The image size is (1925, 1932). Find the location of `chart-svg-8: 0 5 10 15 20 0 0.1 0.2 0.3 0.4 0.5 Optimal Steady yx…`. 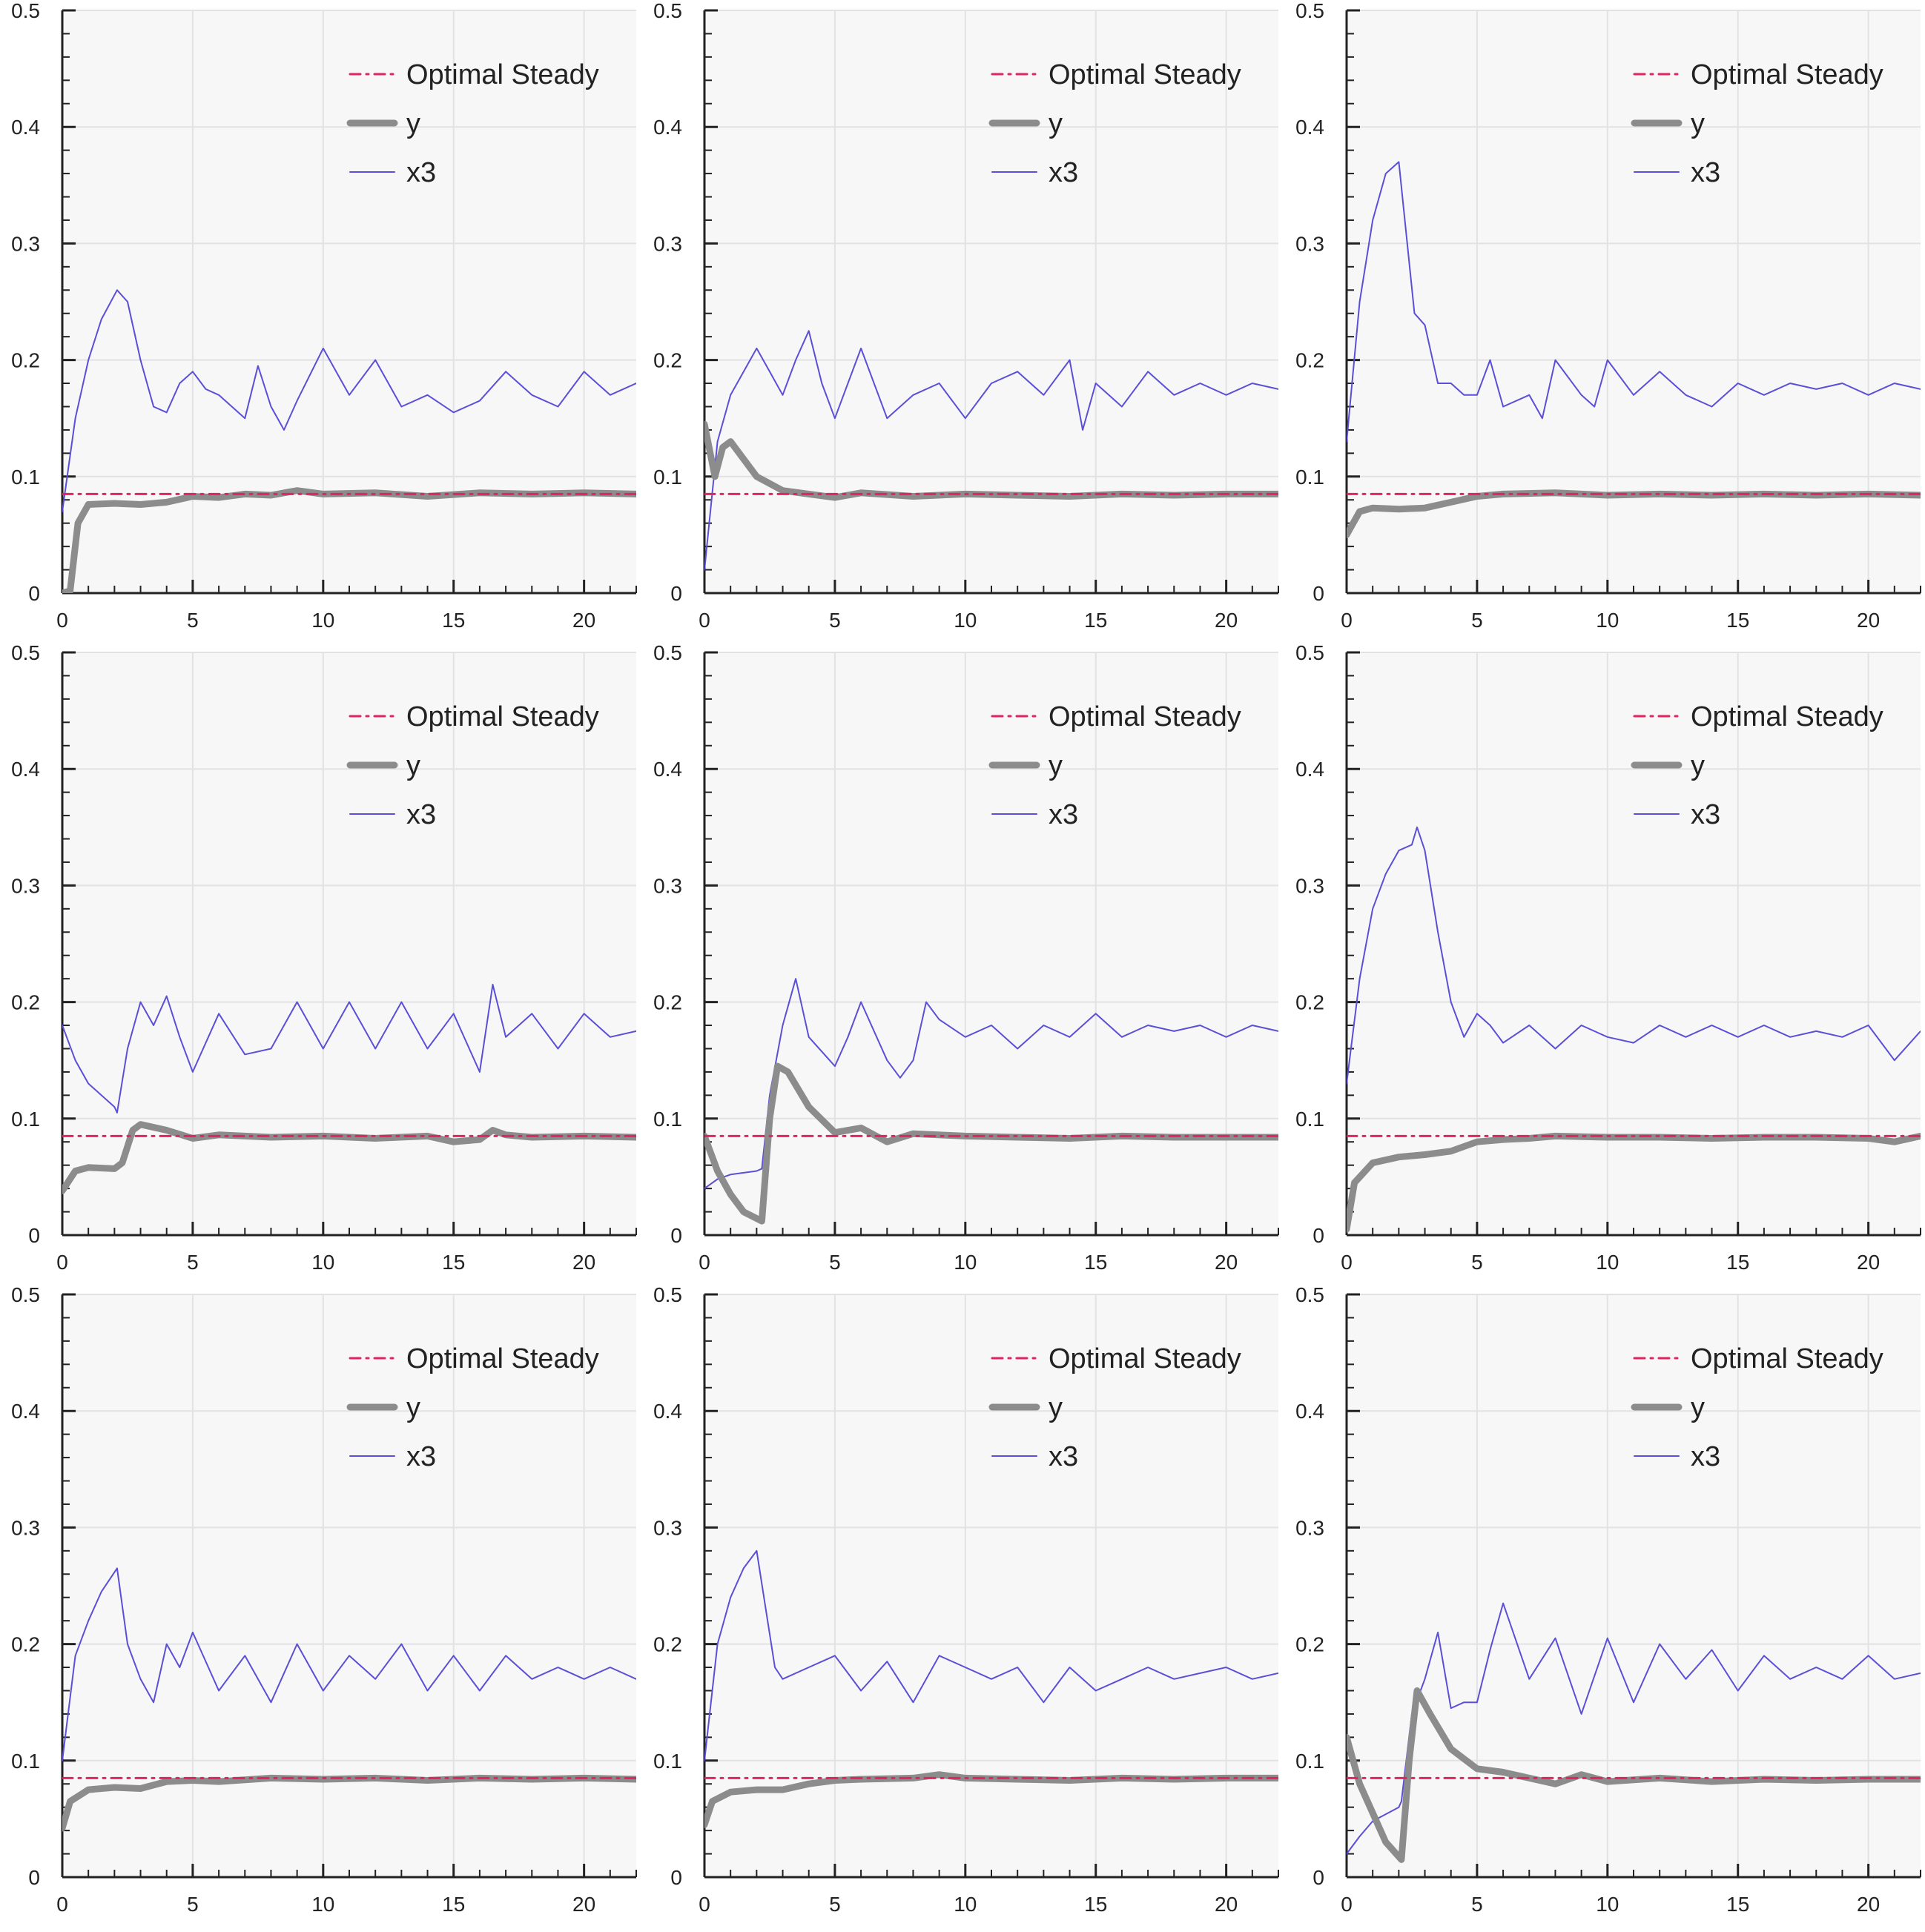

chart-svg-8: 0 5 10 15 20 0 0.1 0.2 0.3 0.4 0.5 Optimal Steady yx… is located at coordinates (966, 1599).